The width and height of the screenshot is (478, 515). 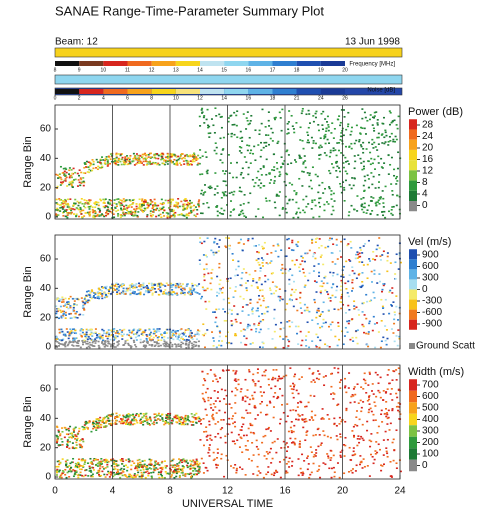 What do you see at coordinates (430, 442) in the screenshot?
I see `colorbar-tick-label: 200` at bounding box center [430, 442].